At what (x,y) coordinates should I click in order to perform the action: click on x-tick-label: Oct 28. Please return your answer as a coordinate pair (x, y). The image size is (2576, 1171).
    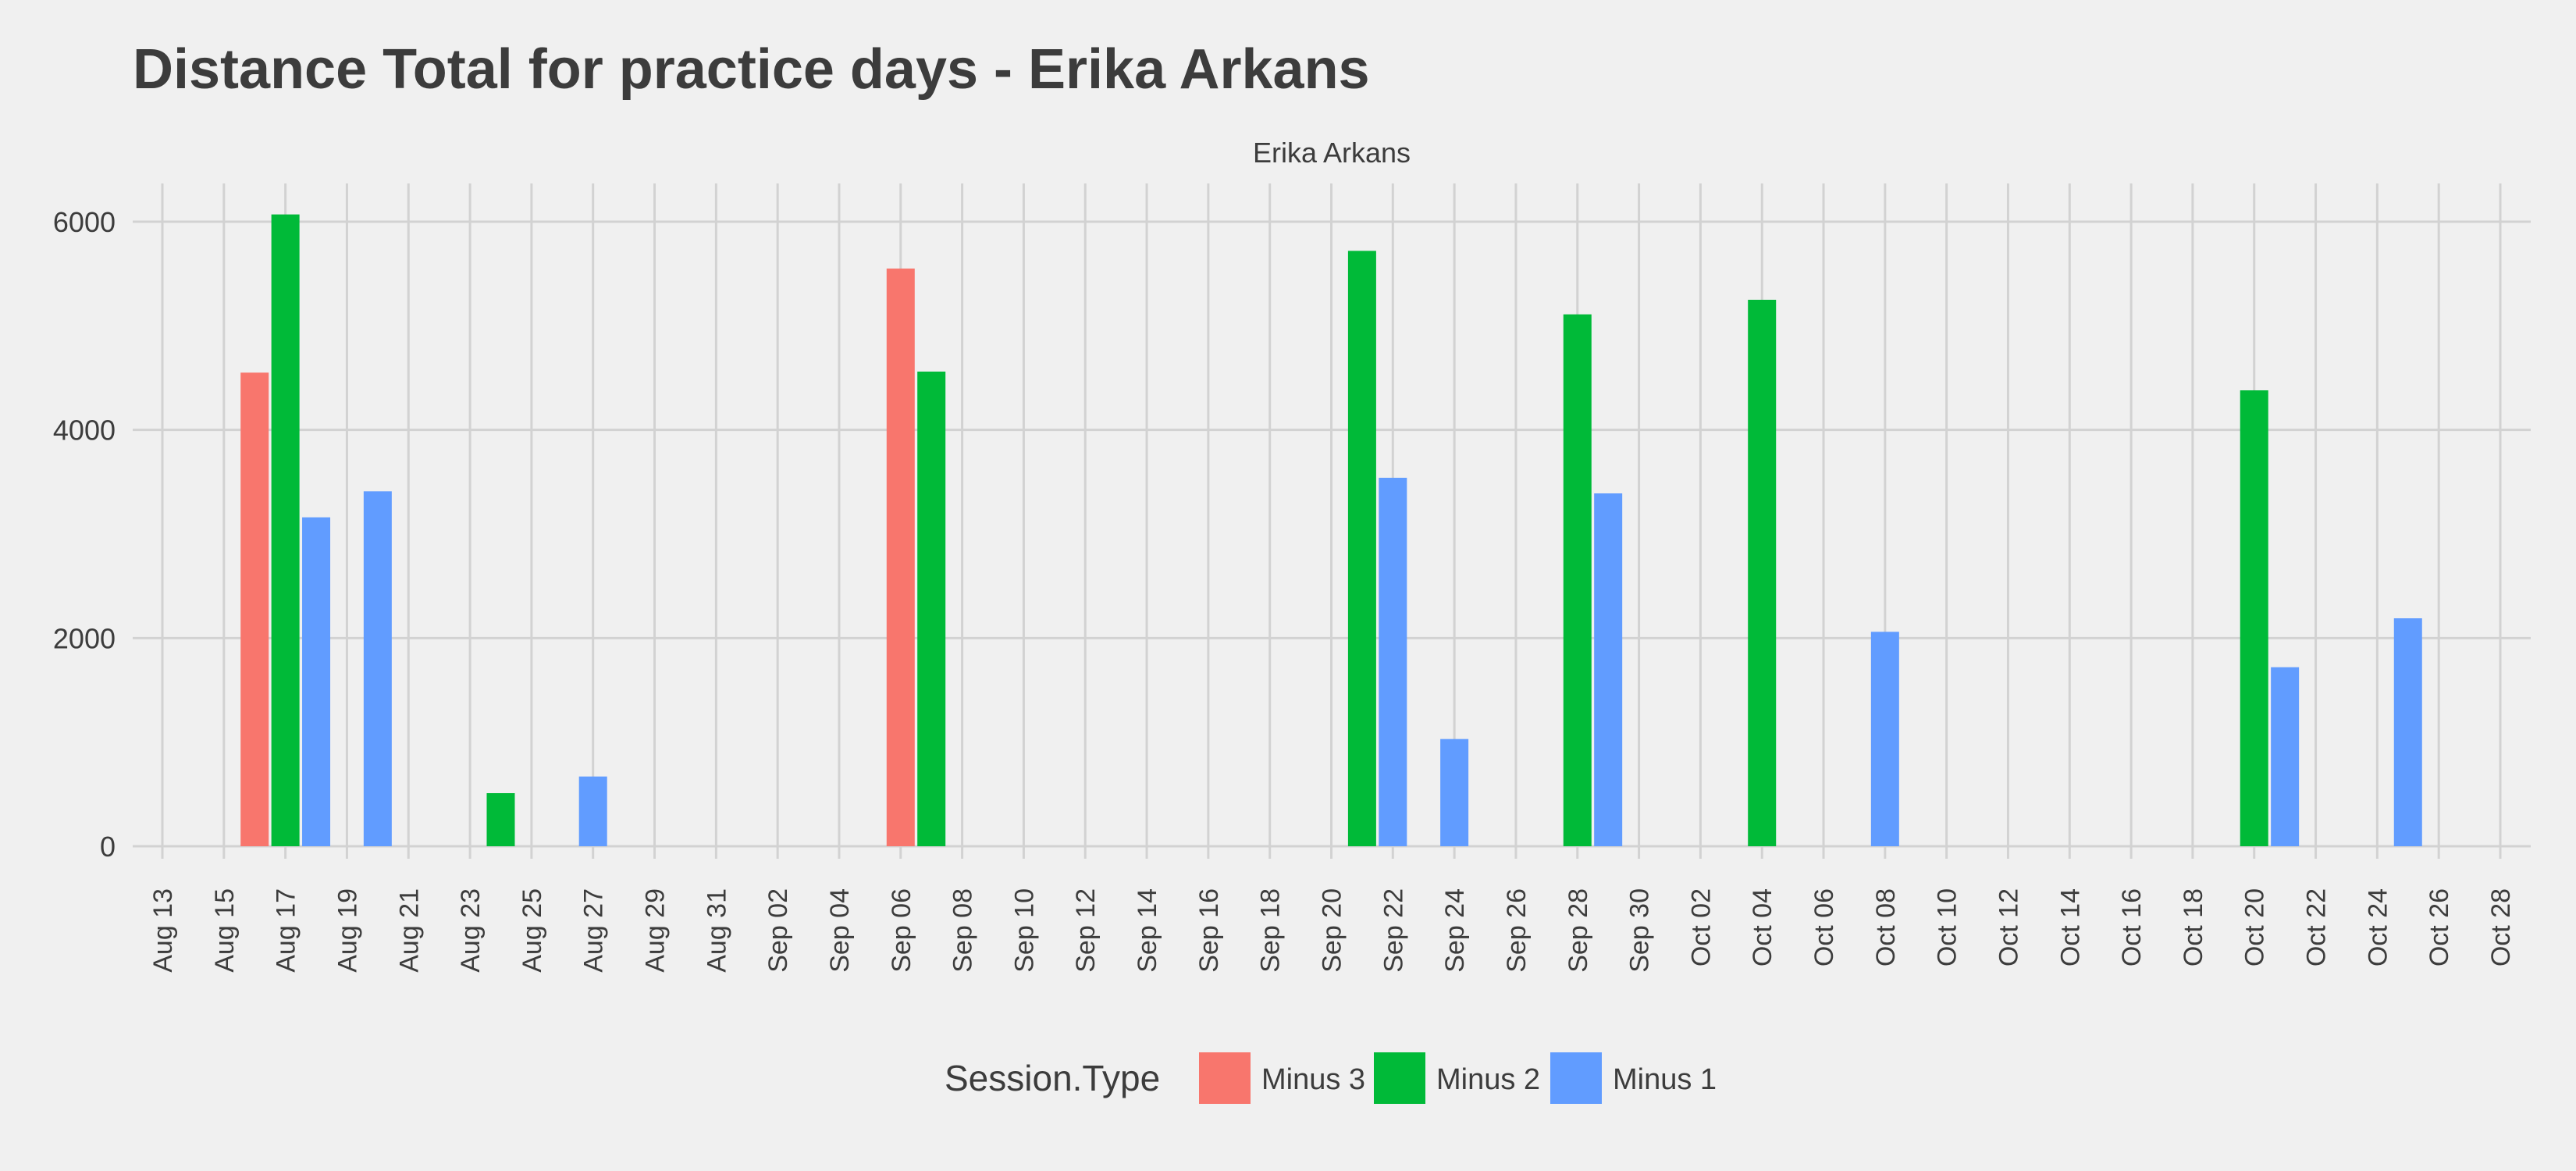
    Looking at the image, I should click on (2501, 927).